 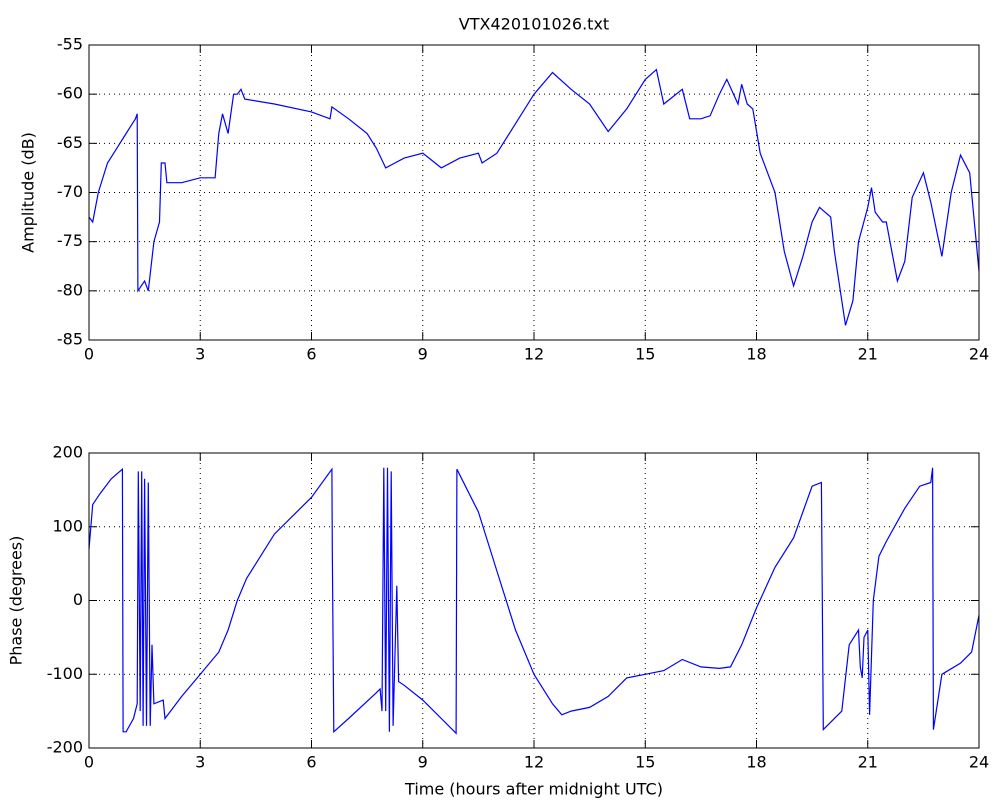 What do you see at coordinates (67, 525) in the screenshot?
I see `y-tick-label: 100` at bounding box center [67, 525].